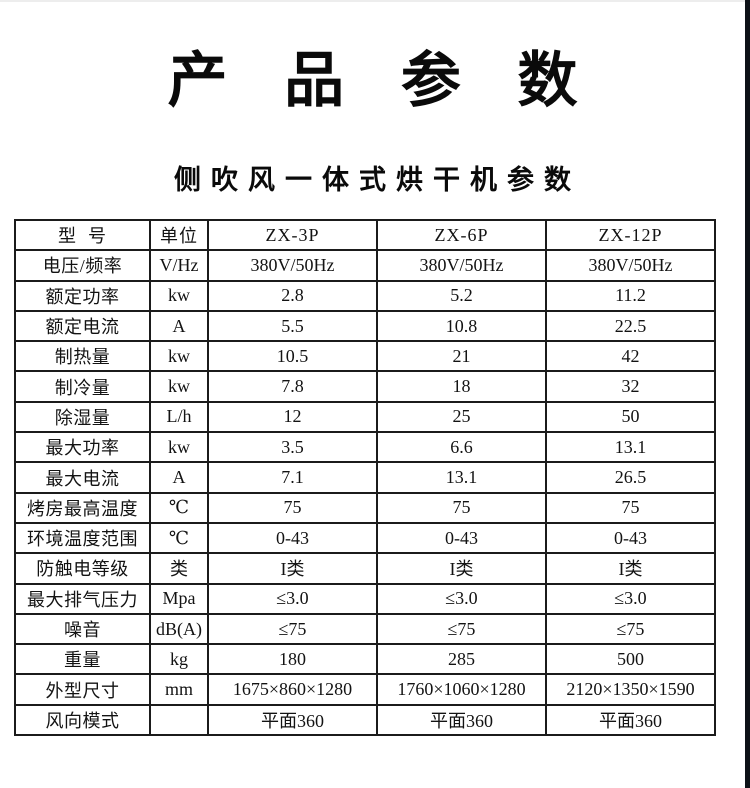 The image size is (750, 788). I want to click on top-edge-line, so click(375, 1).